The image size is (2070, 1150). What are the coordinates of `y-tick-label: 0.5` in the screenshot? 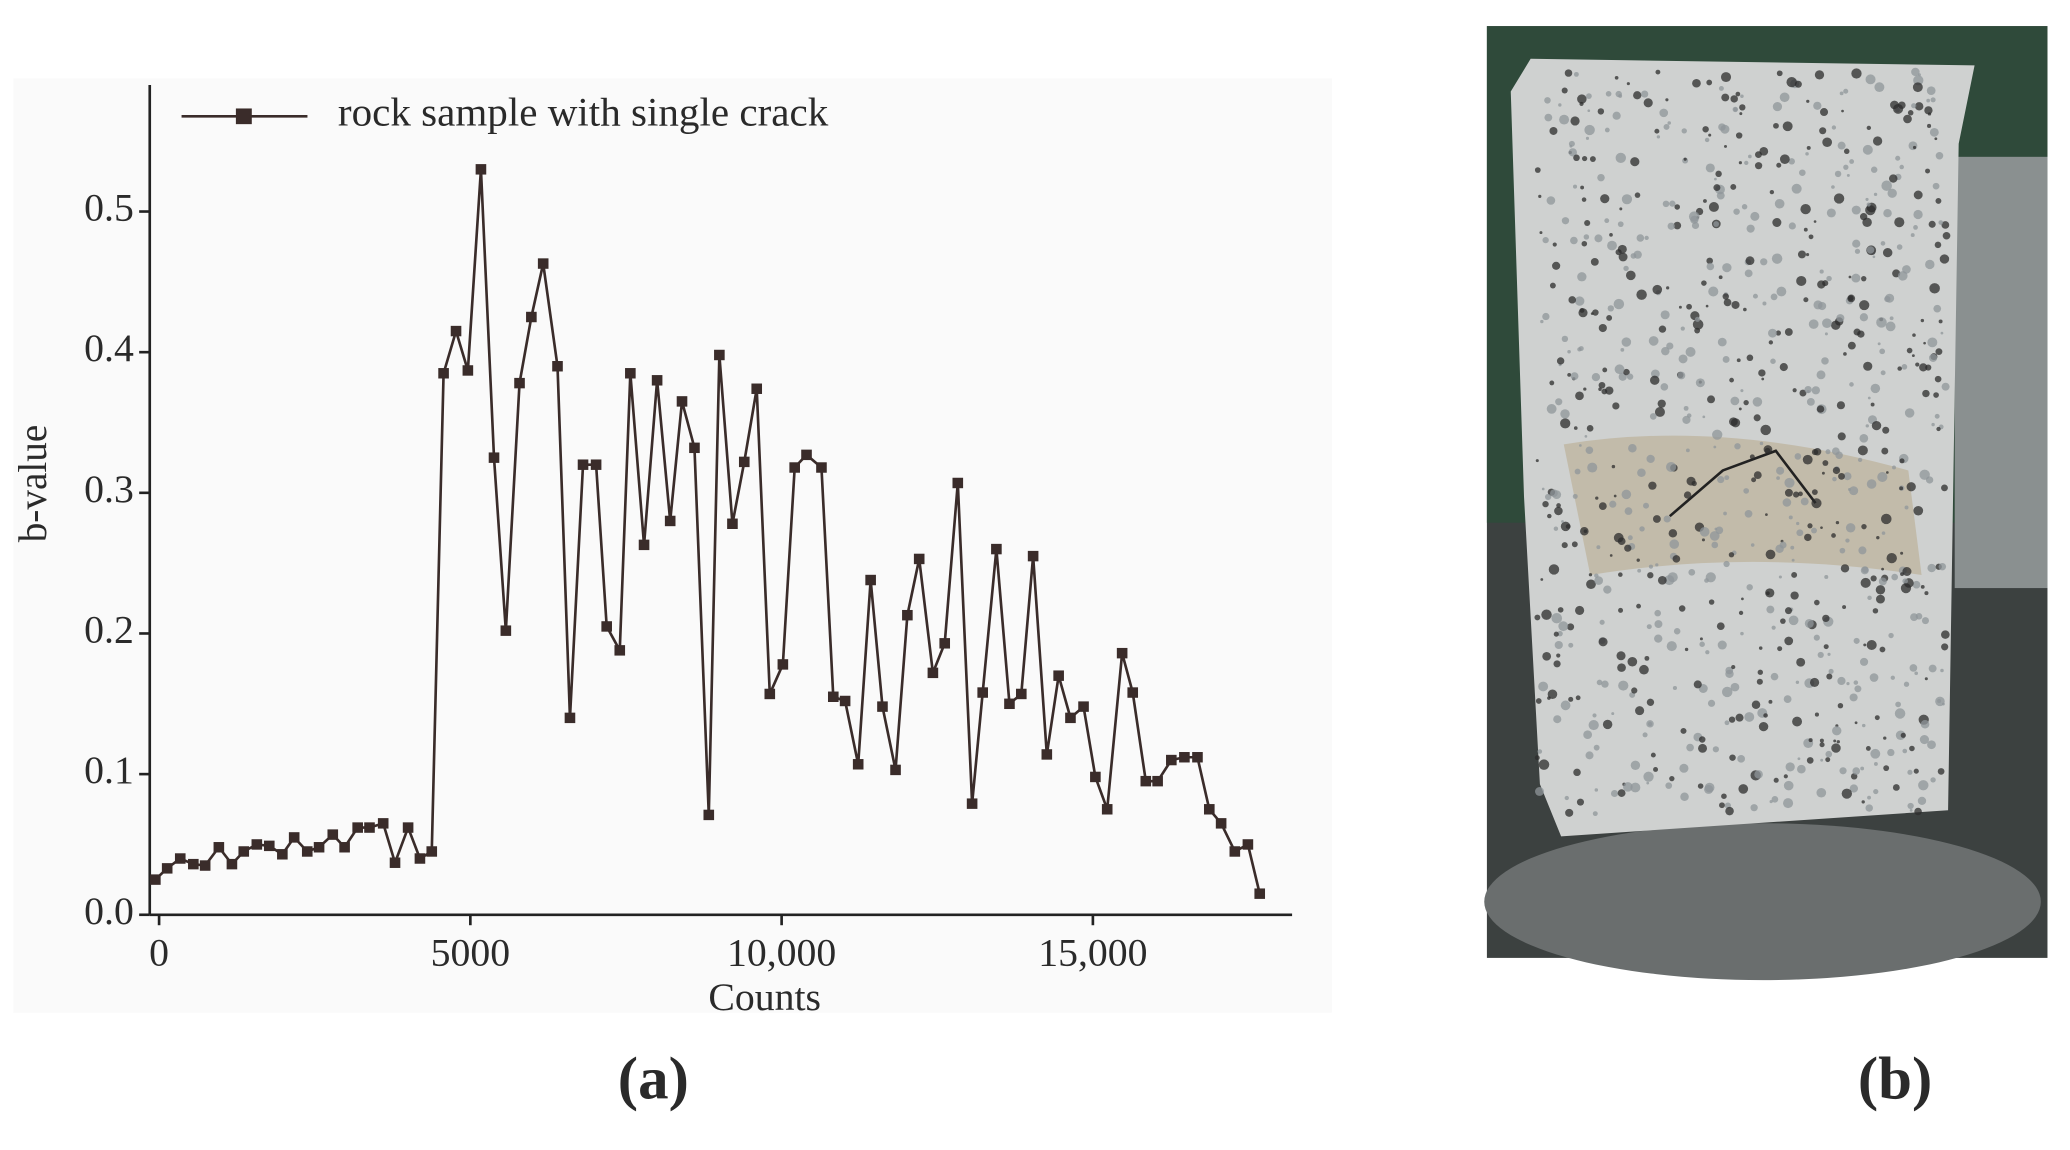 It's located at (109, 208).